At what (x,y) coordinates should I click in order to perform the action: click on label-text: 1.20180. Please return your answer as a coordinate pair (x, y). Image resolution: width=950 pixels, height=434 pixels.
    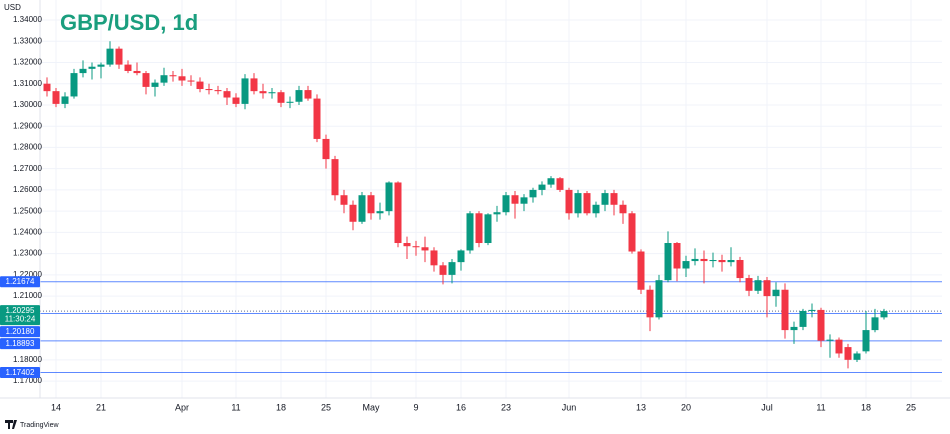
    Looking at the image, I should click on (20, 331).